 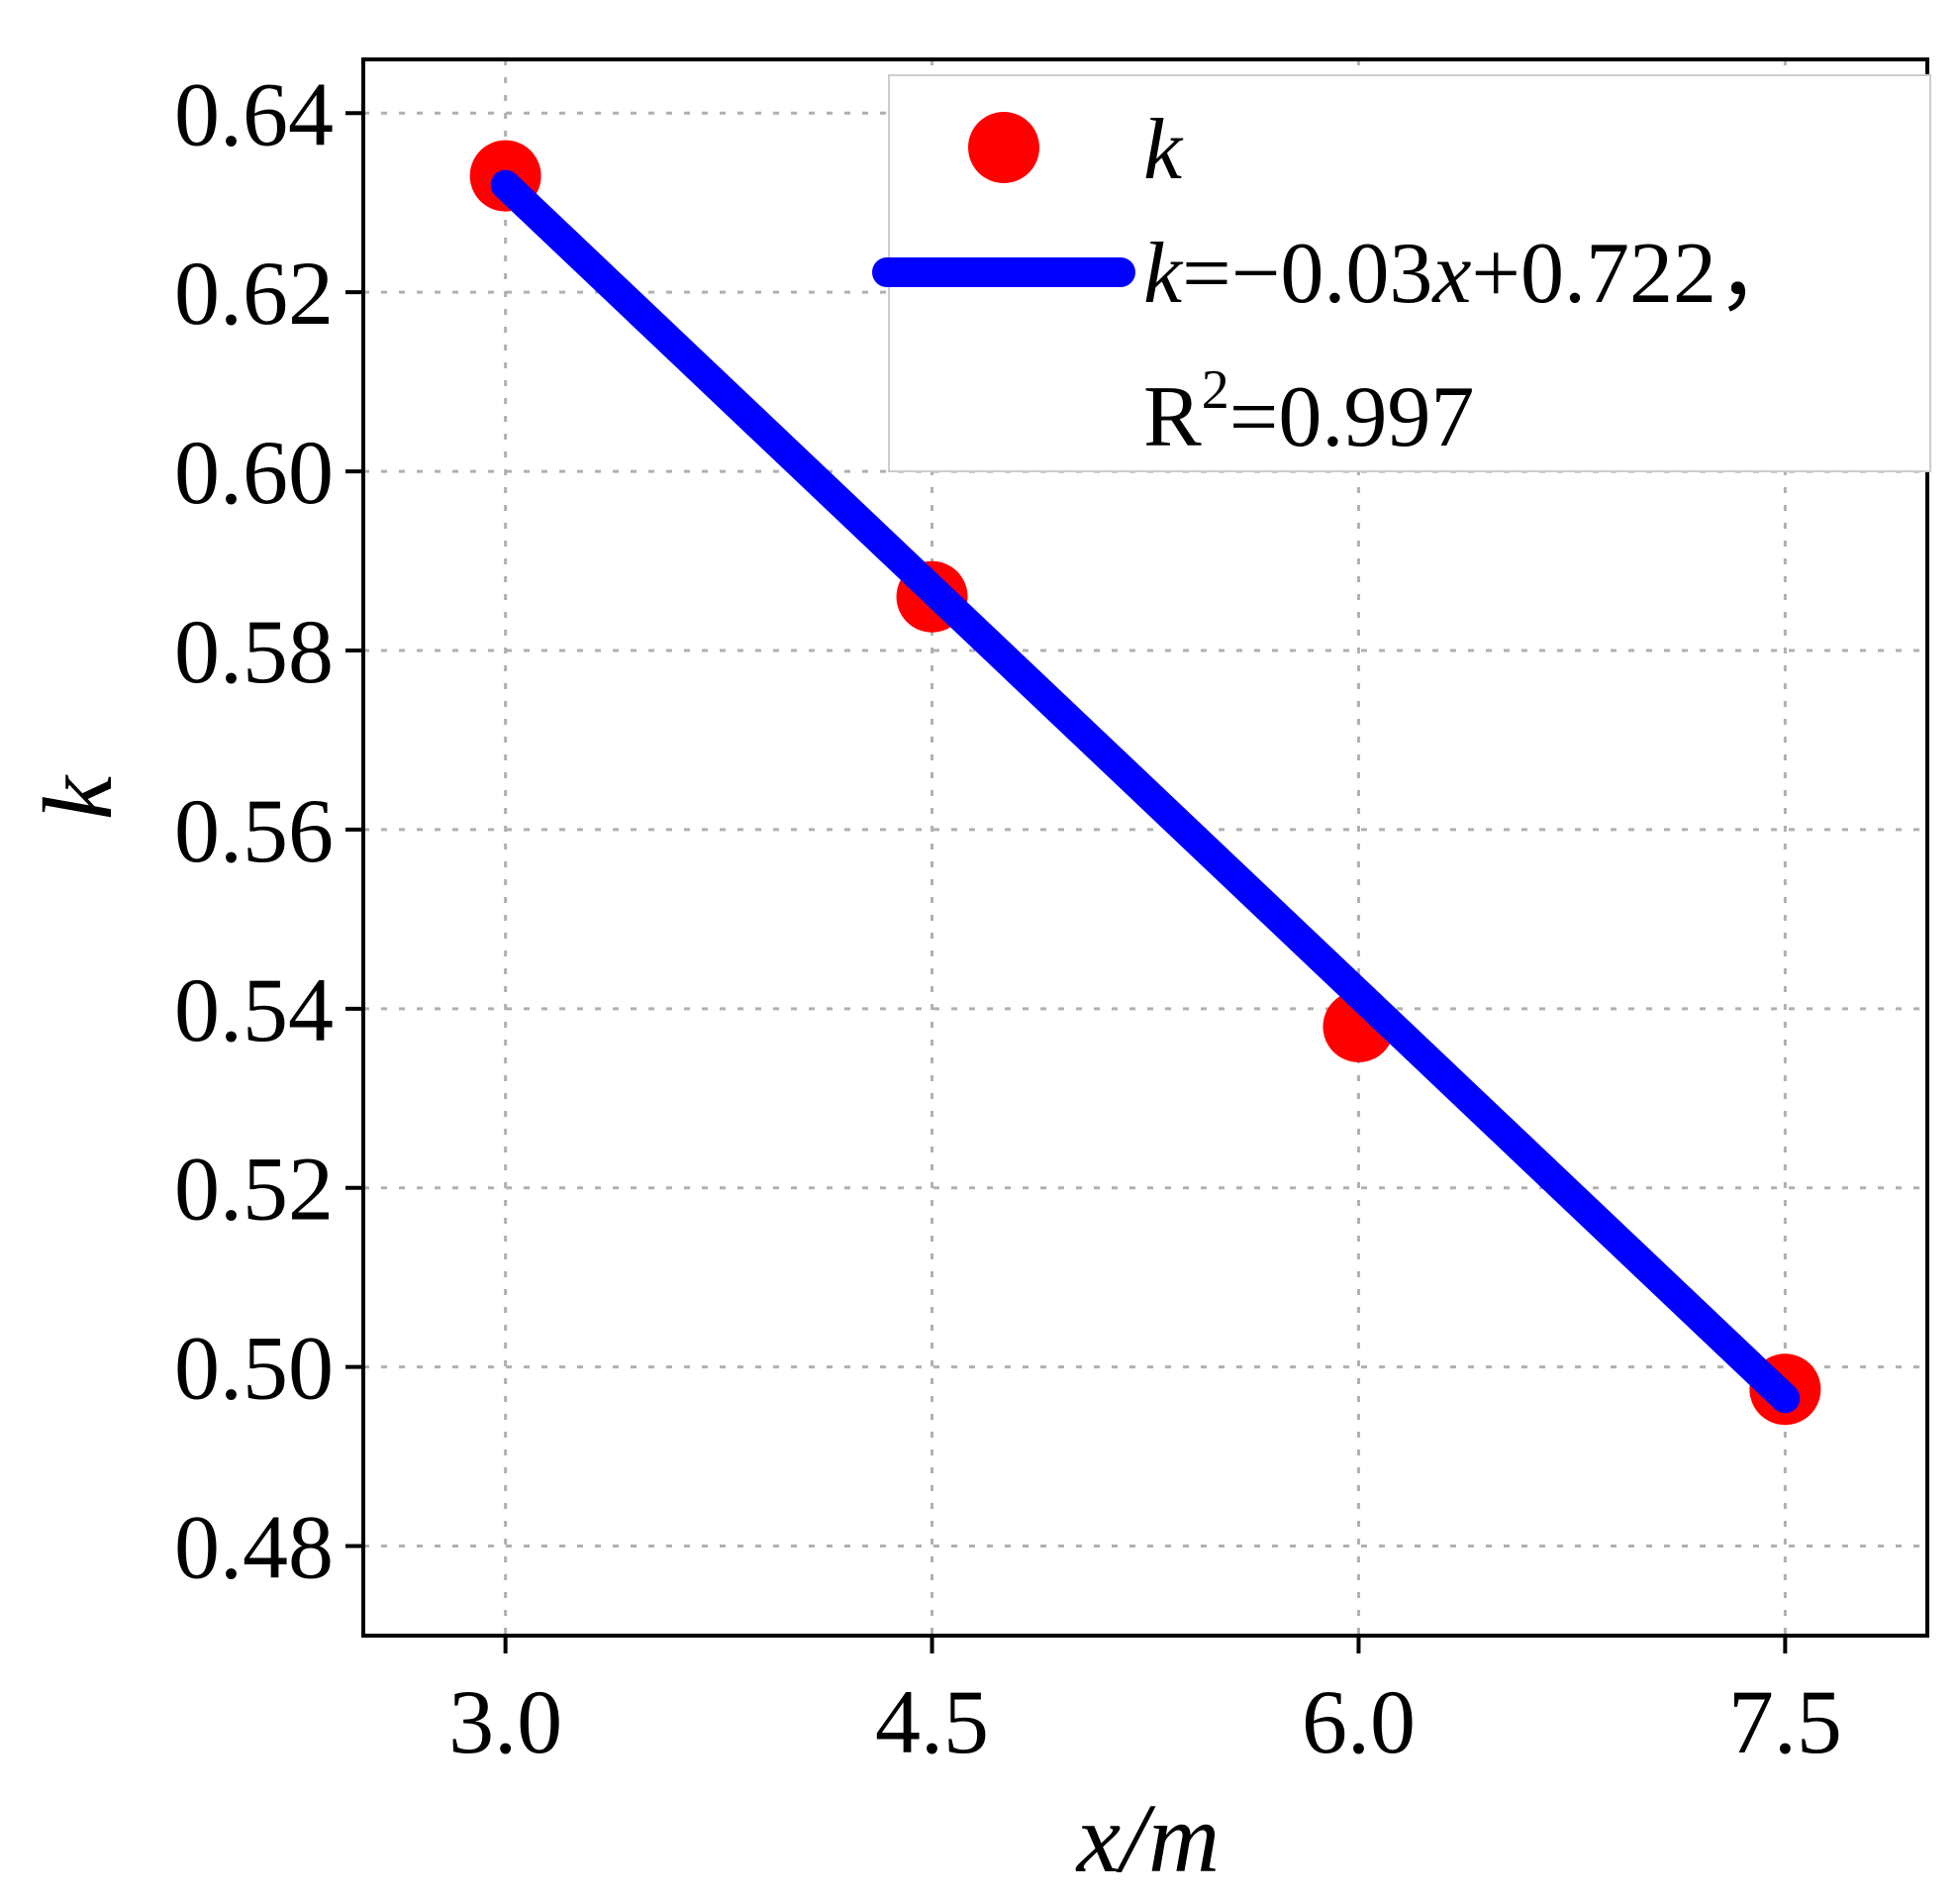 What do you see at coordinates (505, 1721) in the screenshot?
I see `x-tick-label: 3.0` at bounding box center [505, 1721].